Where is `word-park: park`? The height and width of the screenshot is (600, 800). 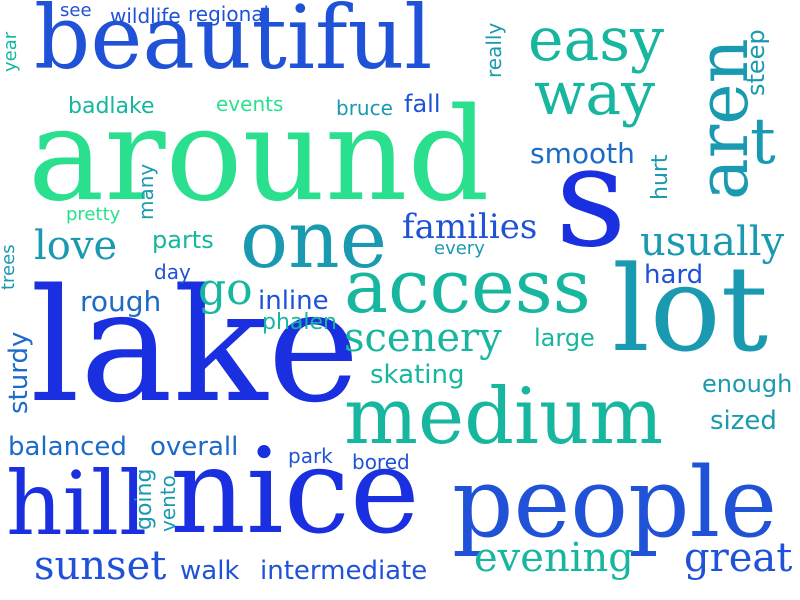 word-park: park is located at coordinates (310, 456).